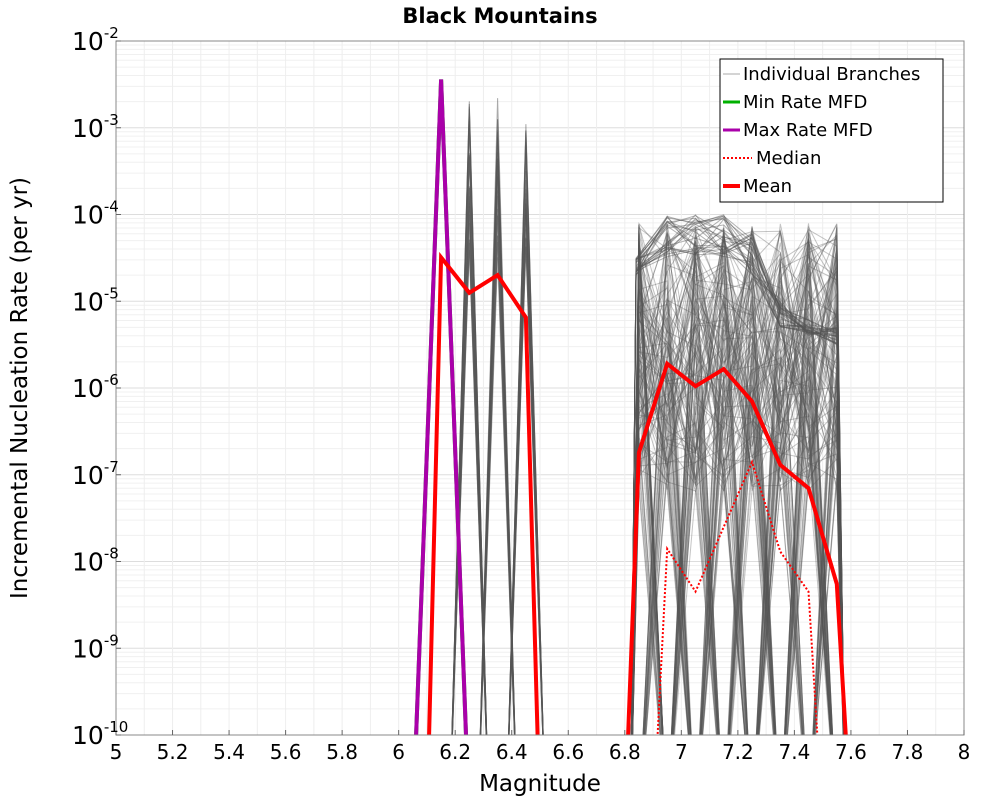 The width and height of the screenshot is (1000, 800). Describe the element at coordinates (737, 597) in the screenshot. I see `series-median` at that location.